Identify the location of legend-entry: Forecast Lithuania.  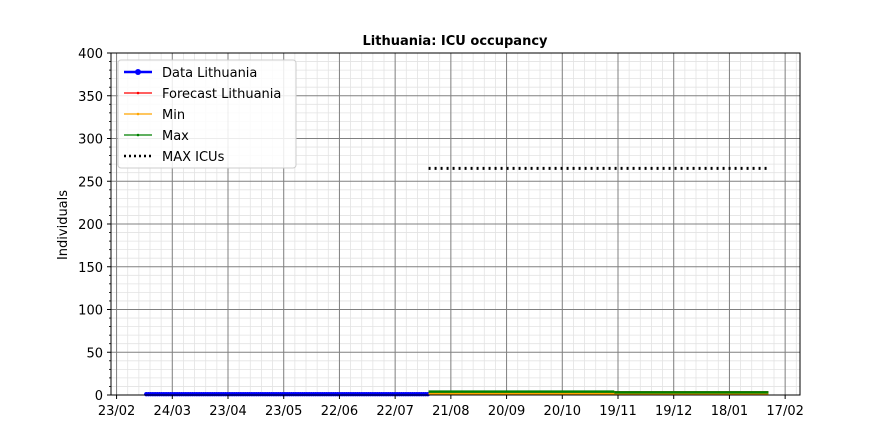
(202, 94).